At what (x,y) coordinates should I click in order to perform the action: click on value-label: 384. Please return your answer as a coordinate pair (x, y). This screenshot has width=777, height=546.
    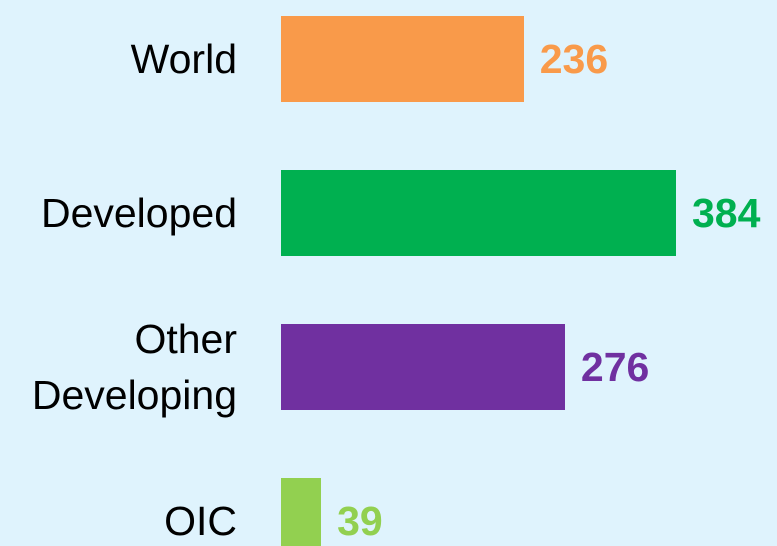
    Looking at the image, I should click on (726, 213).